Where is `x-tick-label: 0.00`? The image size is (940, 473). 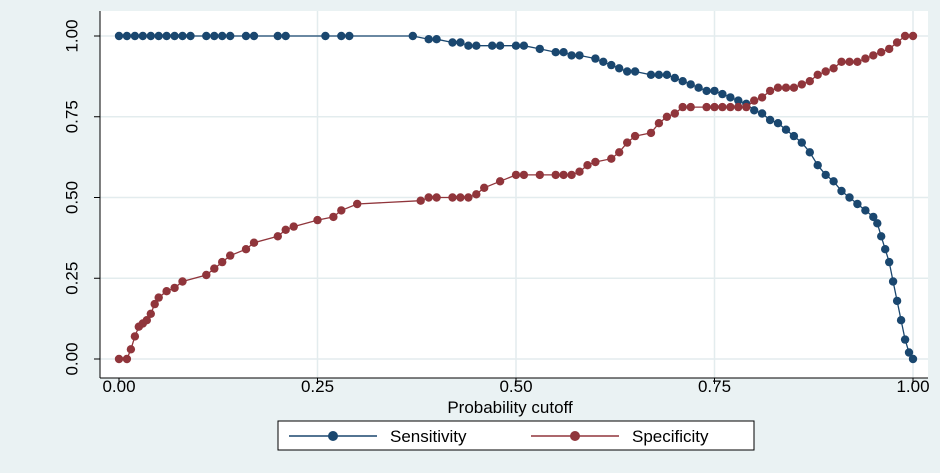
x-tick-label: 0.00 is located at coordinates (118, 386).